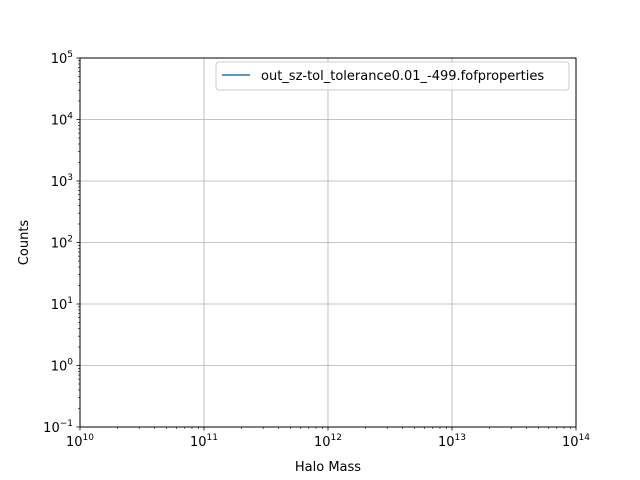 The height and width of the screenshot is (480, 640). Describe the element at coordinates (452, 441) in the screenshot. I see `x-tick-label: 1013` at that location.